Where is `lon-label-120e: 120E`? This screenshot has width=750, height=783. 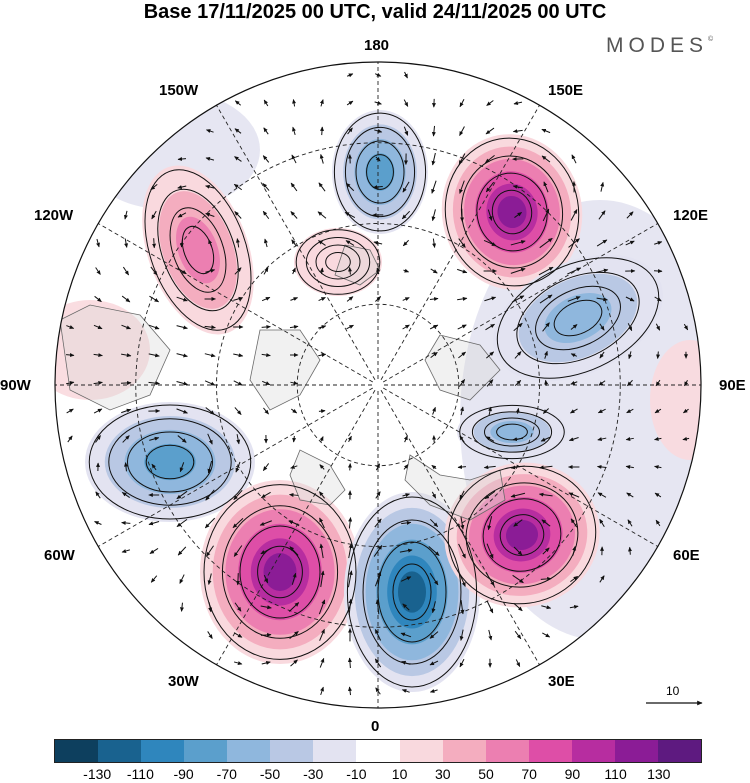
lon-label-120e: 120E is located at coordinates (691, 215).